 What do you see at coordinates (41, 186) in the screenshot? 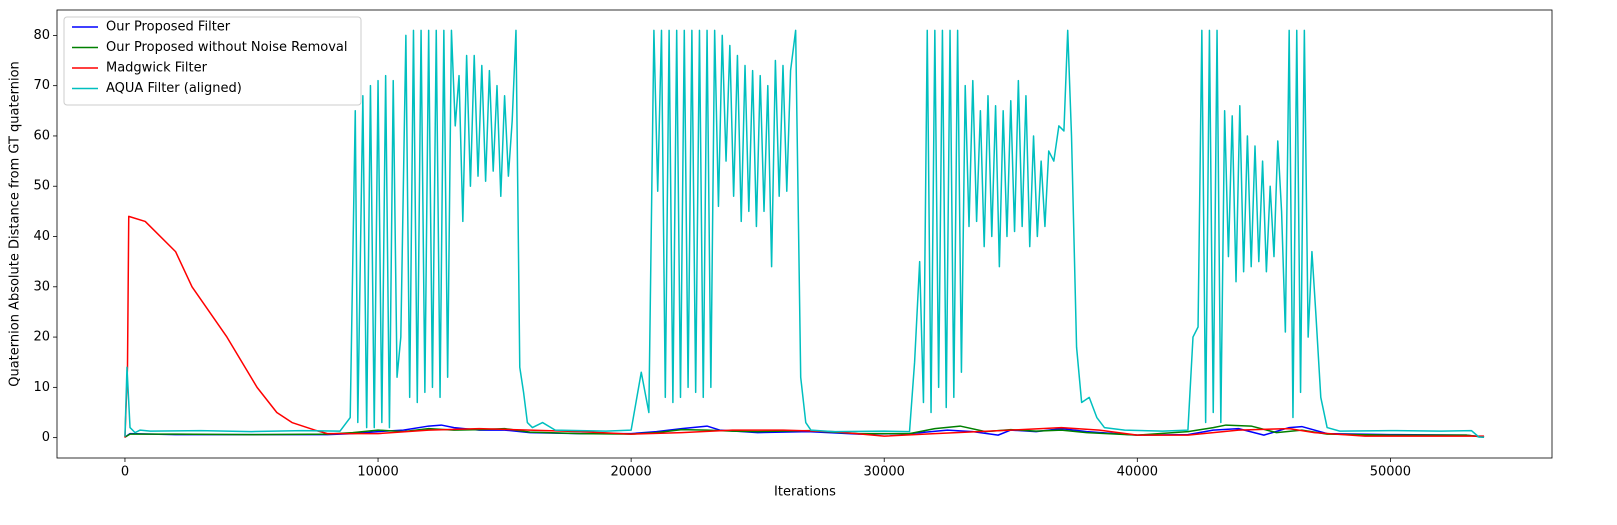
I see `y-tick-label: 50` at bounding box center [41, 186].